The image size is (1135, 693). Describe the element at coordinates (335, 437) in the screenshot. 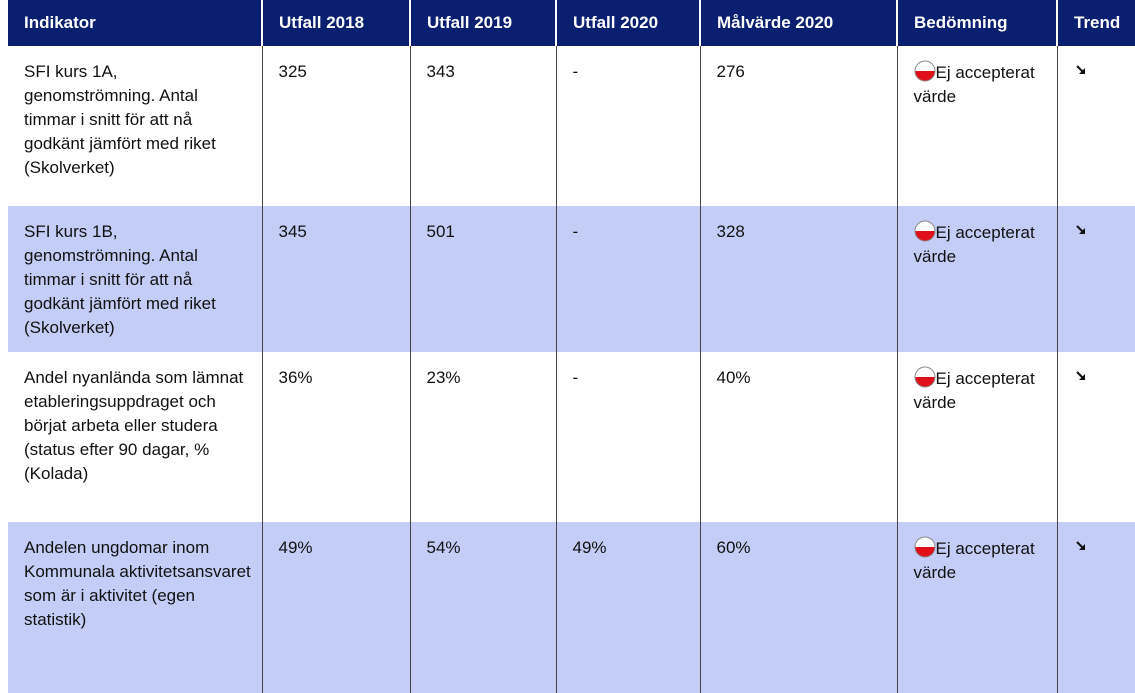

I see `value-cell: 36%` at that location.